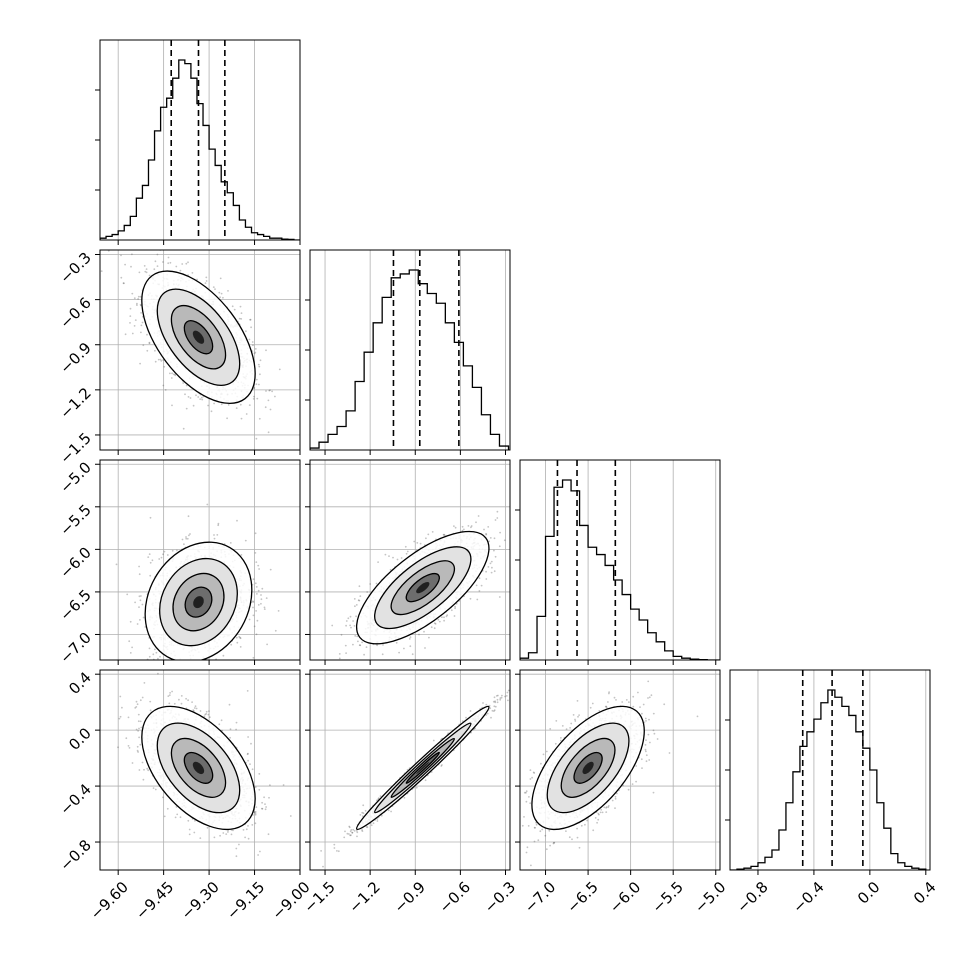 The width and height of the screenshot is (970, 970). I want to click on histogram-panel-3: −0.8 −0.4 0.0 0.4, so click(832, 793).